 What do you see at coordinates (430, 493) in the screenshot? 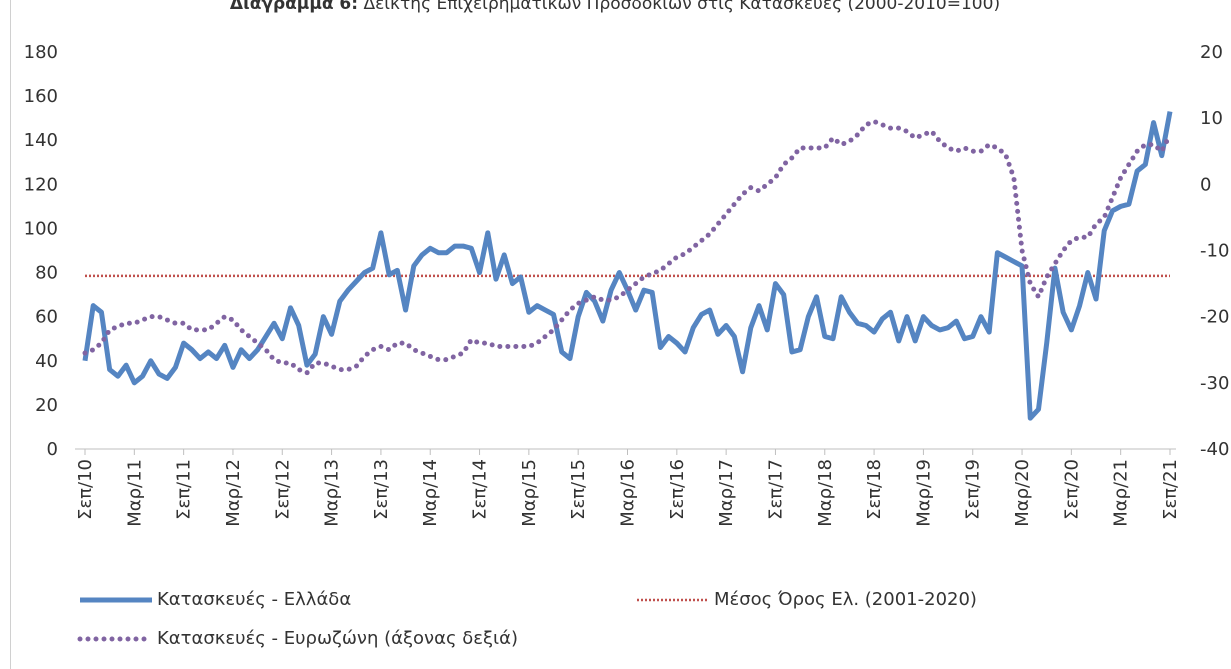
I see `x-tick-label: Μαρ/14` at bounding box center [430, 493].